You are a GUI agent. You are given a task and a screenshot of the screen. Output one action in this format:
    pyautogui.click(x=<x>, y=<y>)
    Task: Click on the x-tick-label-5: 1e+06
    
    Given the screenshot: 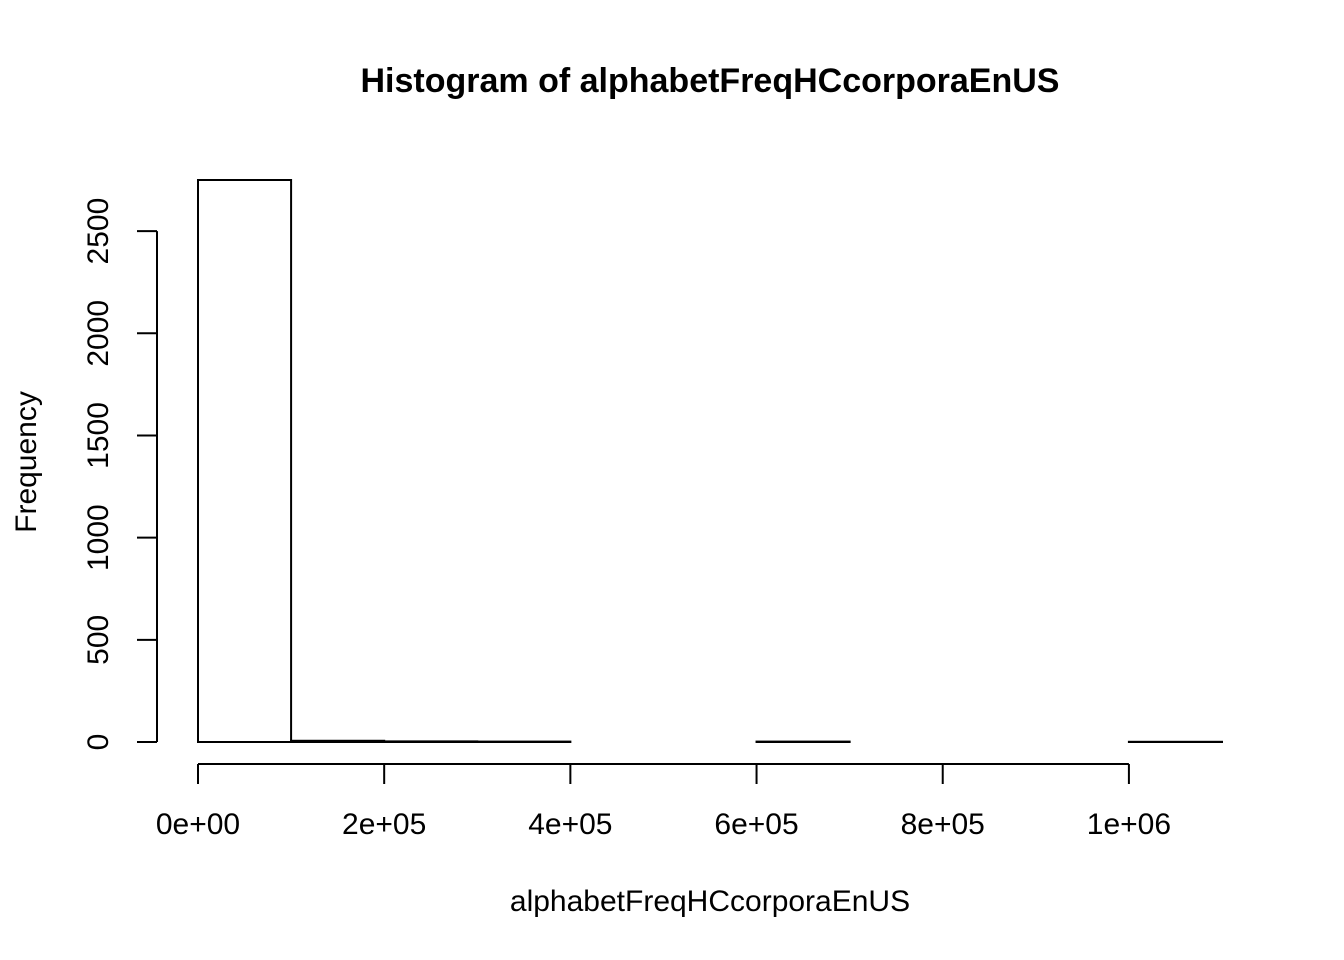 What is the action you would take?
    pyautogui.click(x=1129, y=824)
    